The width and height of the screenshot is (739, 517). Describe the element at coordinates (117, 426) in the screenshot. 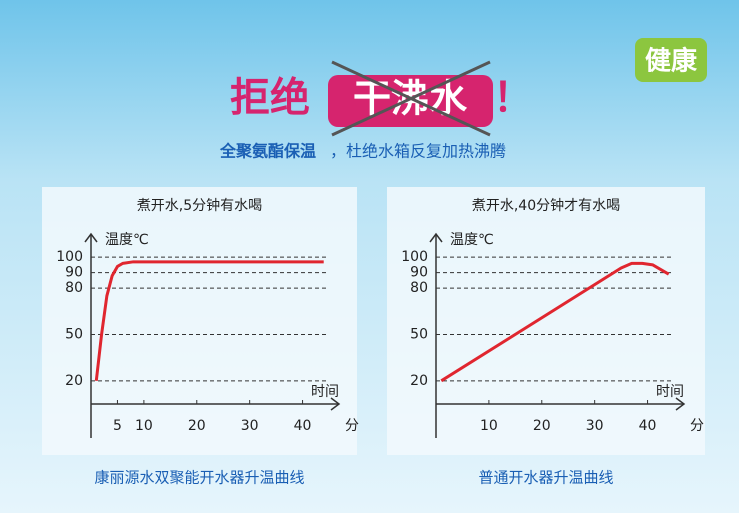

I see `x-tick-label: 5` at that location.